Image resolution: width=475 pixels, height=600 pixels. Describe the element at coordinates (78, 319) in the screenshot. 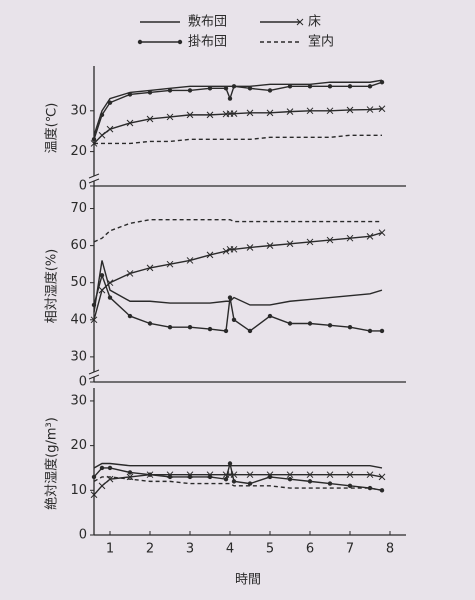

I see `y-tick-label: 40` at that location.